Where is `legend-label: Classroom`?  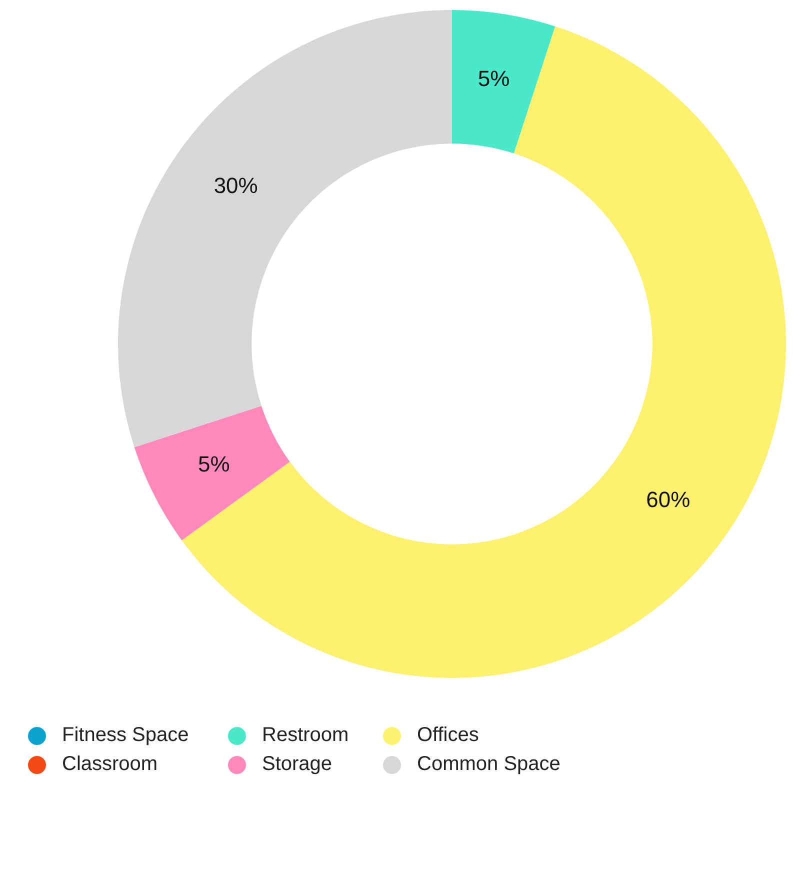 legend-label: Classroom is located at coordinates (110, 764).